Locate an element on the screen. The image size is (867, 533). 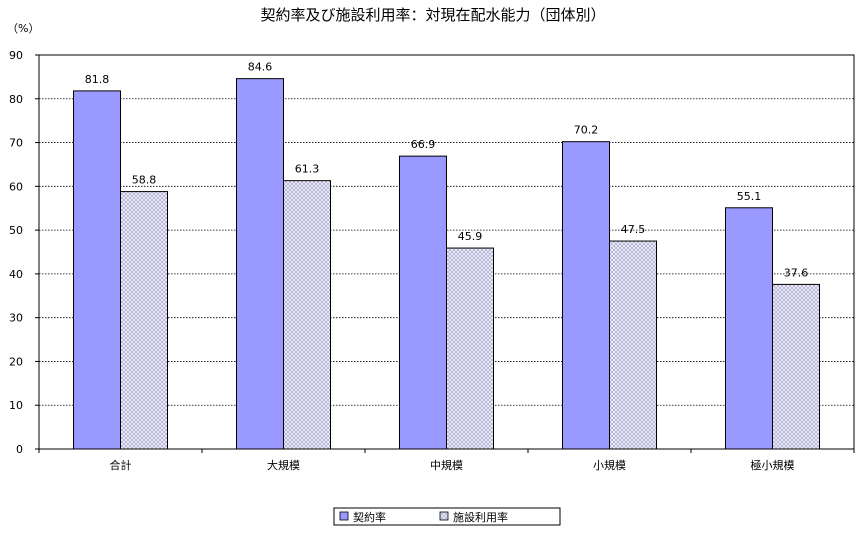
x-tick-label: 極小規模 is located at coordinates (773, 465).